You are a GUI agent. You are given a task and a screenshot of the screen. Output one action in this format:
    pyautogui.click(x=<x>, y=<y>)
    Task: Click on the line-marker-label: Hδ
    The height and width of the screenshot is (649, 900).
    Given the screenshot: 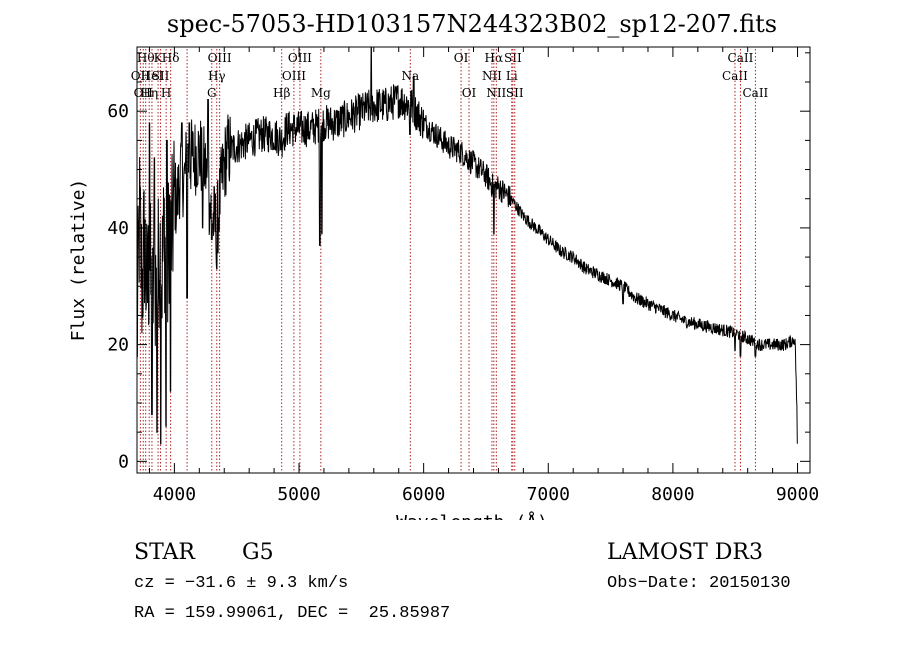 What is the action you would take?
    pyautogui.click(x=171, y=58)
    